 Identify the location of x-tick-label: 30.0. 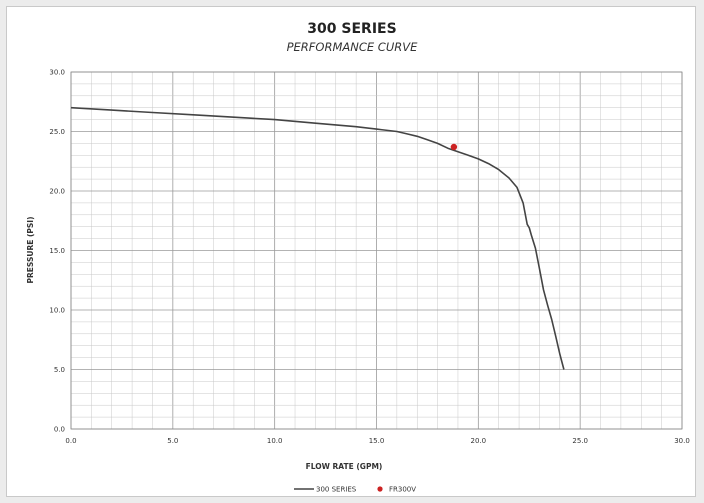
(682, 441).